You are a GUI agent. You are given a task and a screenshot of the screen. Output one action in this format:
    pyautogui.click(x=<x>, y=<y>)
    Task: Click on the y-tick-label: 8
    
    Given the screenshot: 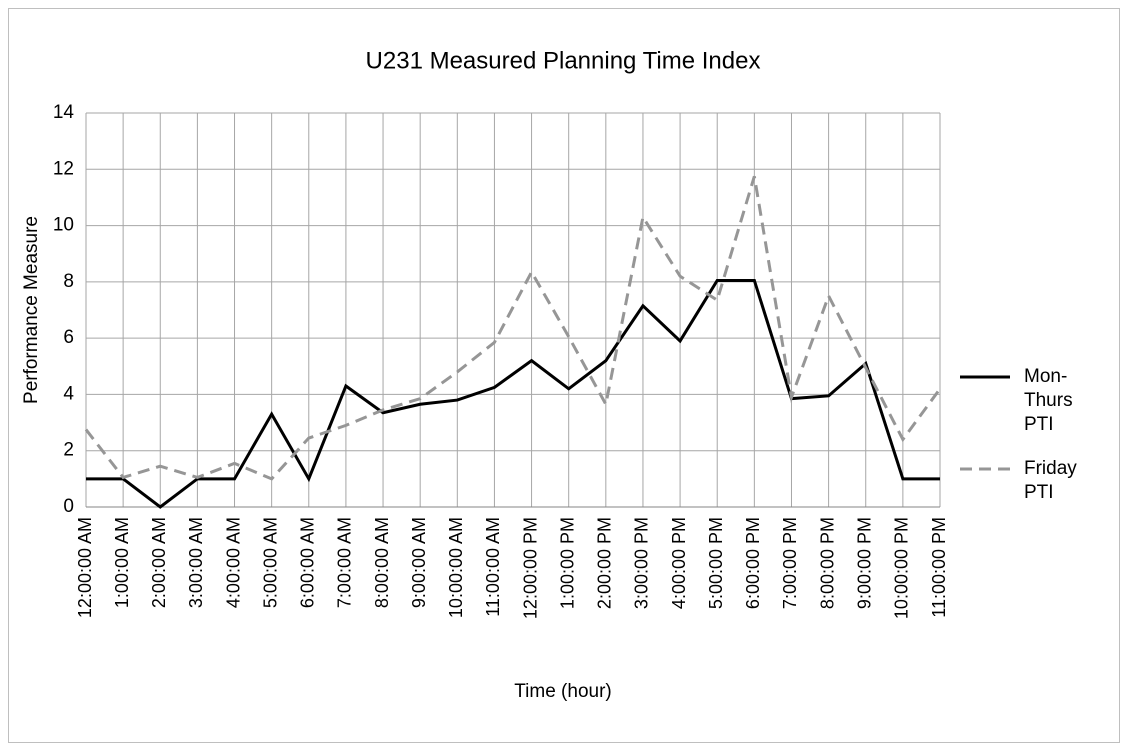 What is the action you would take?
    pyautogui.click(x=68, y=281)
    